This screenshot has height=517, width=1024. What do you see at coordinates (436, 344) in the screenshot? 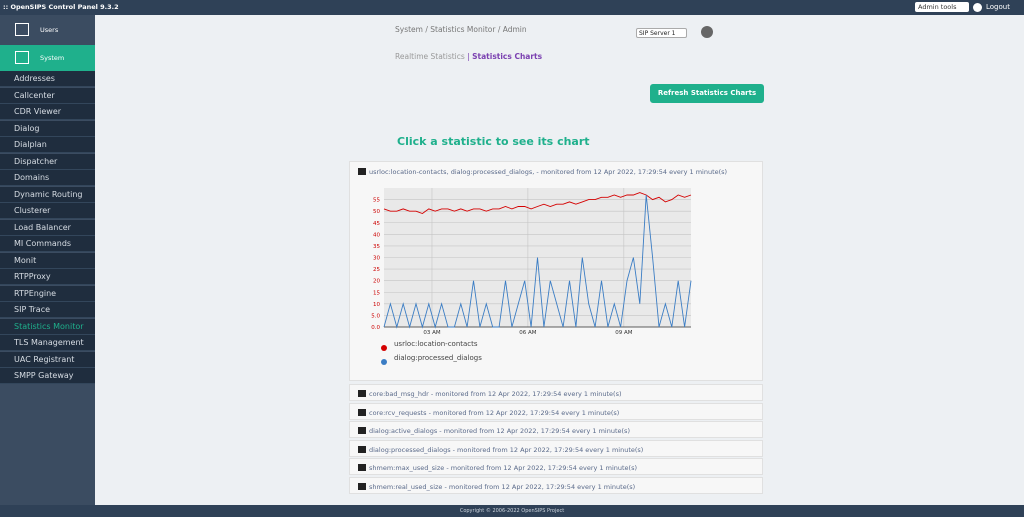
I see `legend-label: usrloc:location-contacts` at bounding box center [436, 344].